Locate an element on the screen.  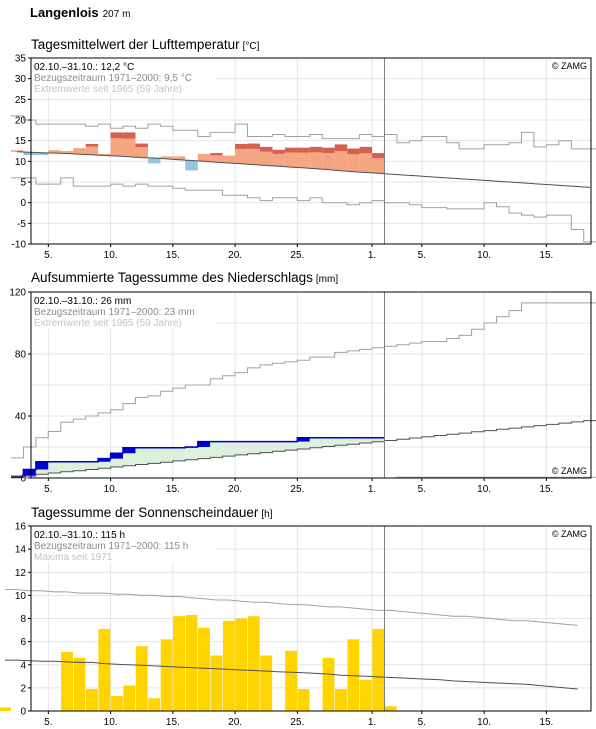
precip-ytick-label: 80 is located at coordinates (21, 355).